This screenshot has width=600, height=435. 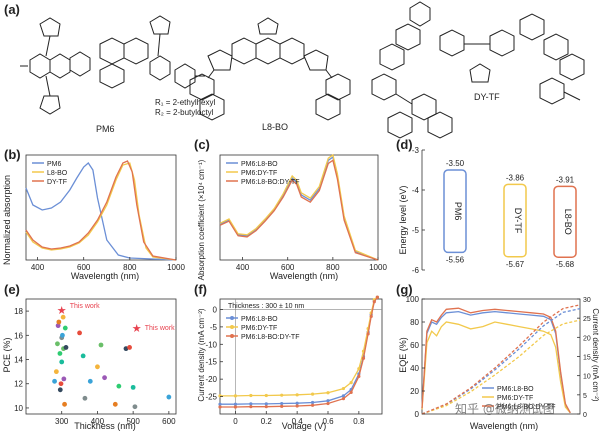 I want to click on legend-marker, so click(x=232, y=336).